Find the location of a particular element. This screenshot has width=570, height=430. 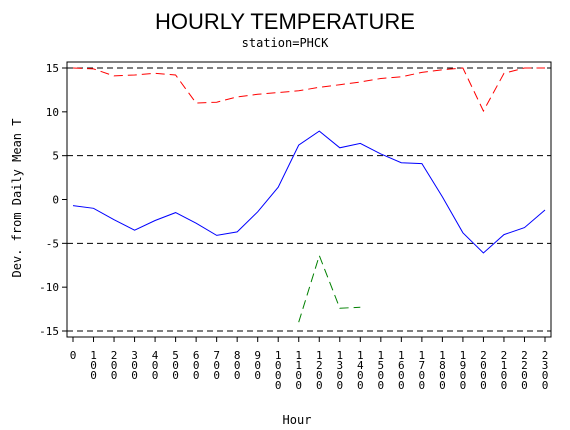

chart-title: HOURLY TEMPERATURE is located at coordinates (285, 21).